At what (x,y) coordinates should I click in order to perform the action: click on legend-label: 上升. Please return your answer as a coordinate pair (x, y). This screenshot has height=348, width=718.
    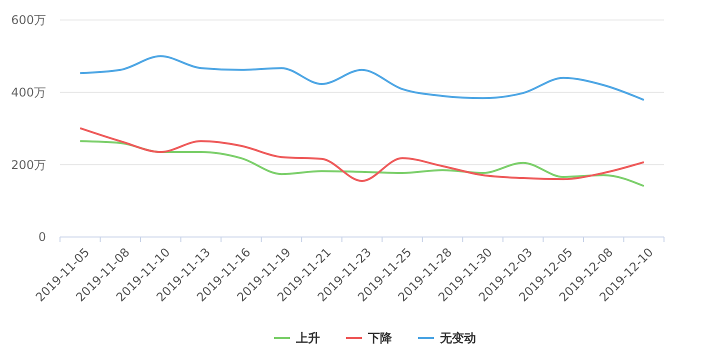
    Looking at the image, I should click on (307, 338).